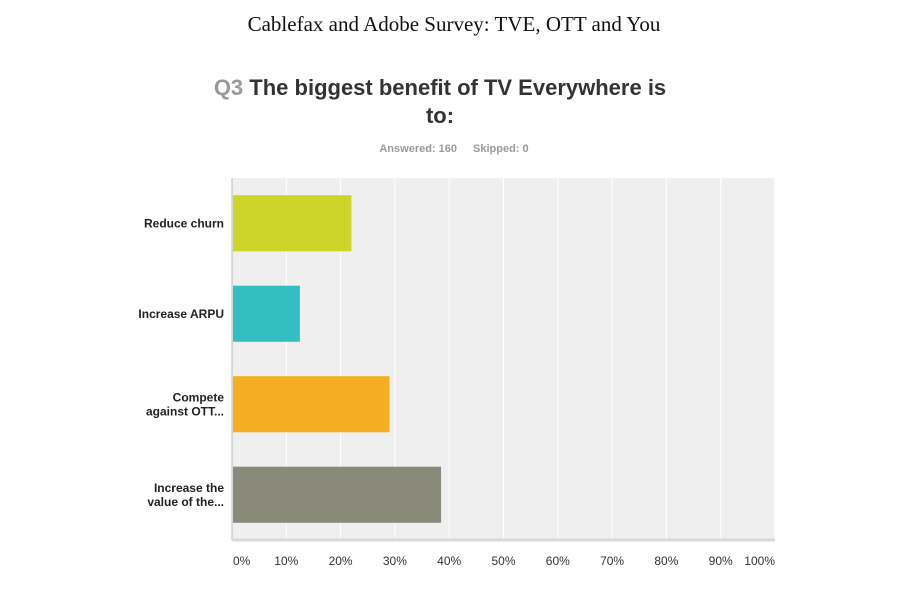  Describe the element at coordinates (503, 561) in the screenshot. I see `x-tick-label: 50%` at that location.